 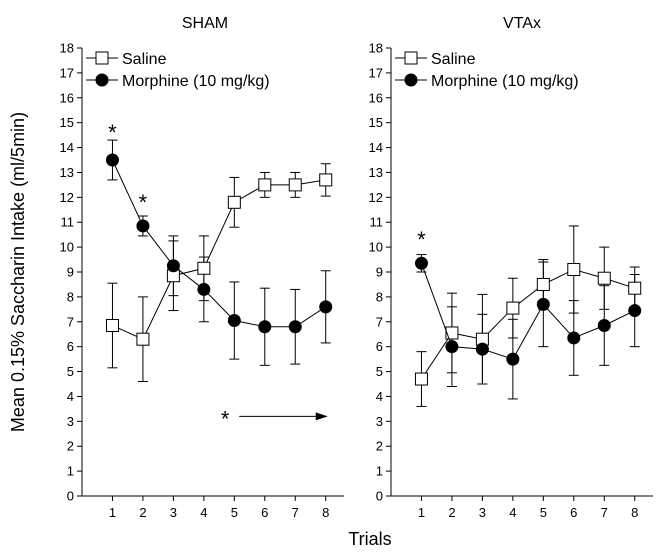 What do you see at coordinates (205, 23) in the screenshot?
I see `panel-title: SHAM` at bounding box center [205, 23].